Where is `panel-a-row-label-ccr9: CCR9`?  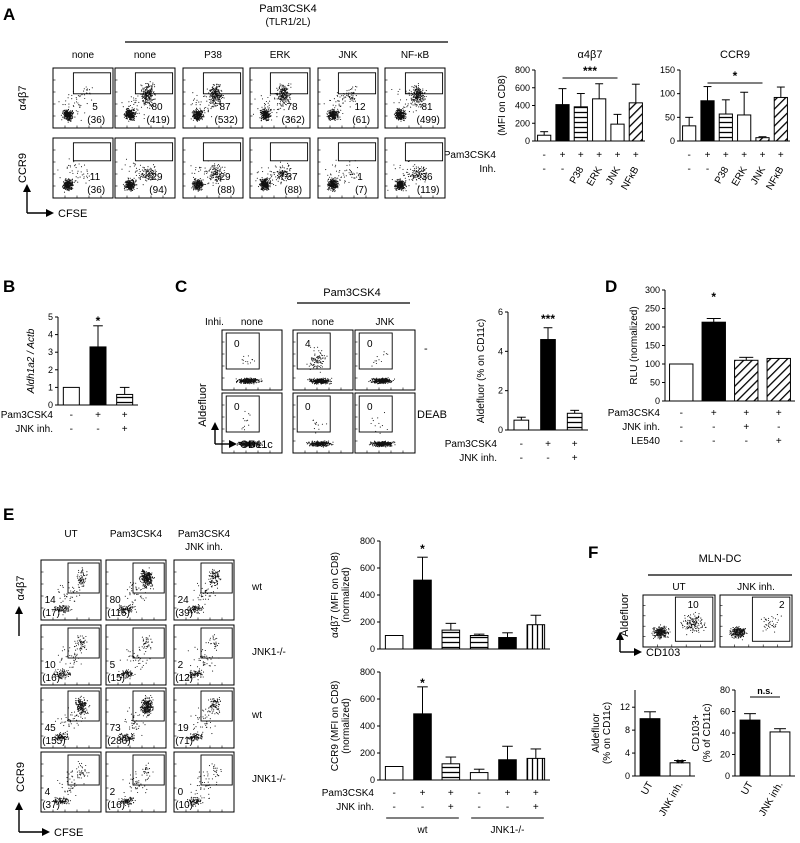 panel-a-row-label-ccr9: CCR9 is located at coordinates (23, 168).